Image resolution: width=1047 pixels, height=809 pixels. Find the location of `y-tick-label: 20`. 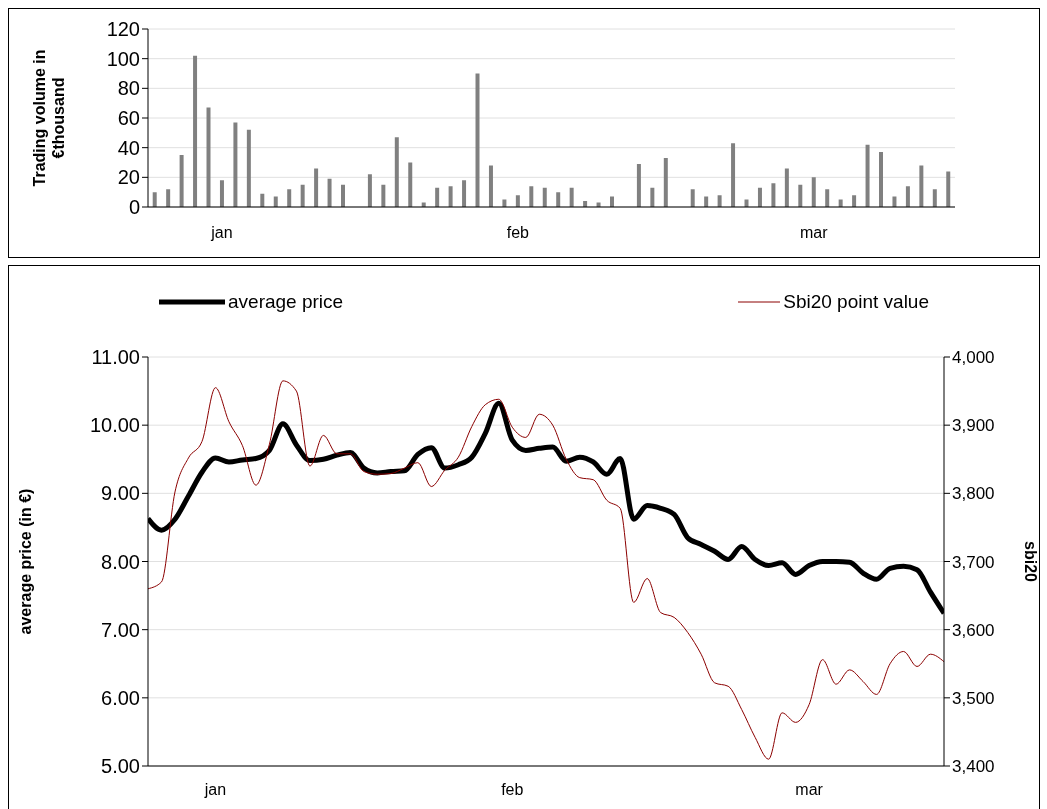

y-tick-label: 20 is located at coordinates (128, 177).